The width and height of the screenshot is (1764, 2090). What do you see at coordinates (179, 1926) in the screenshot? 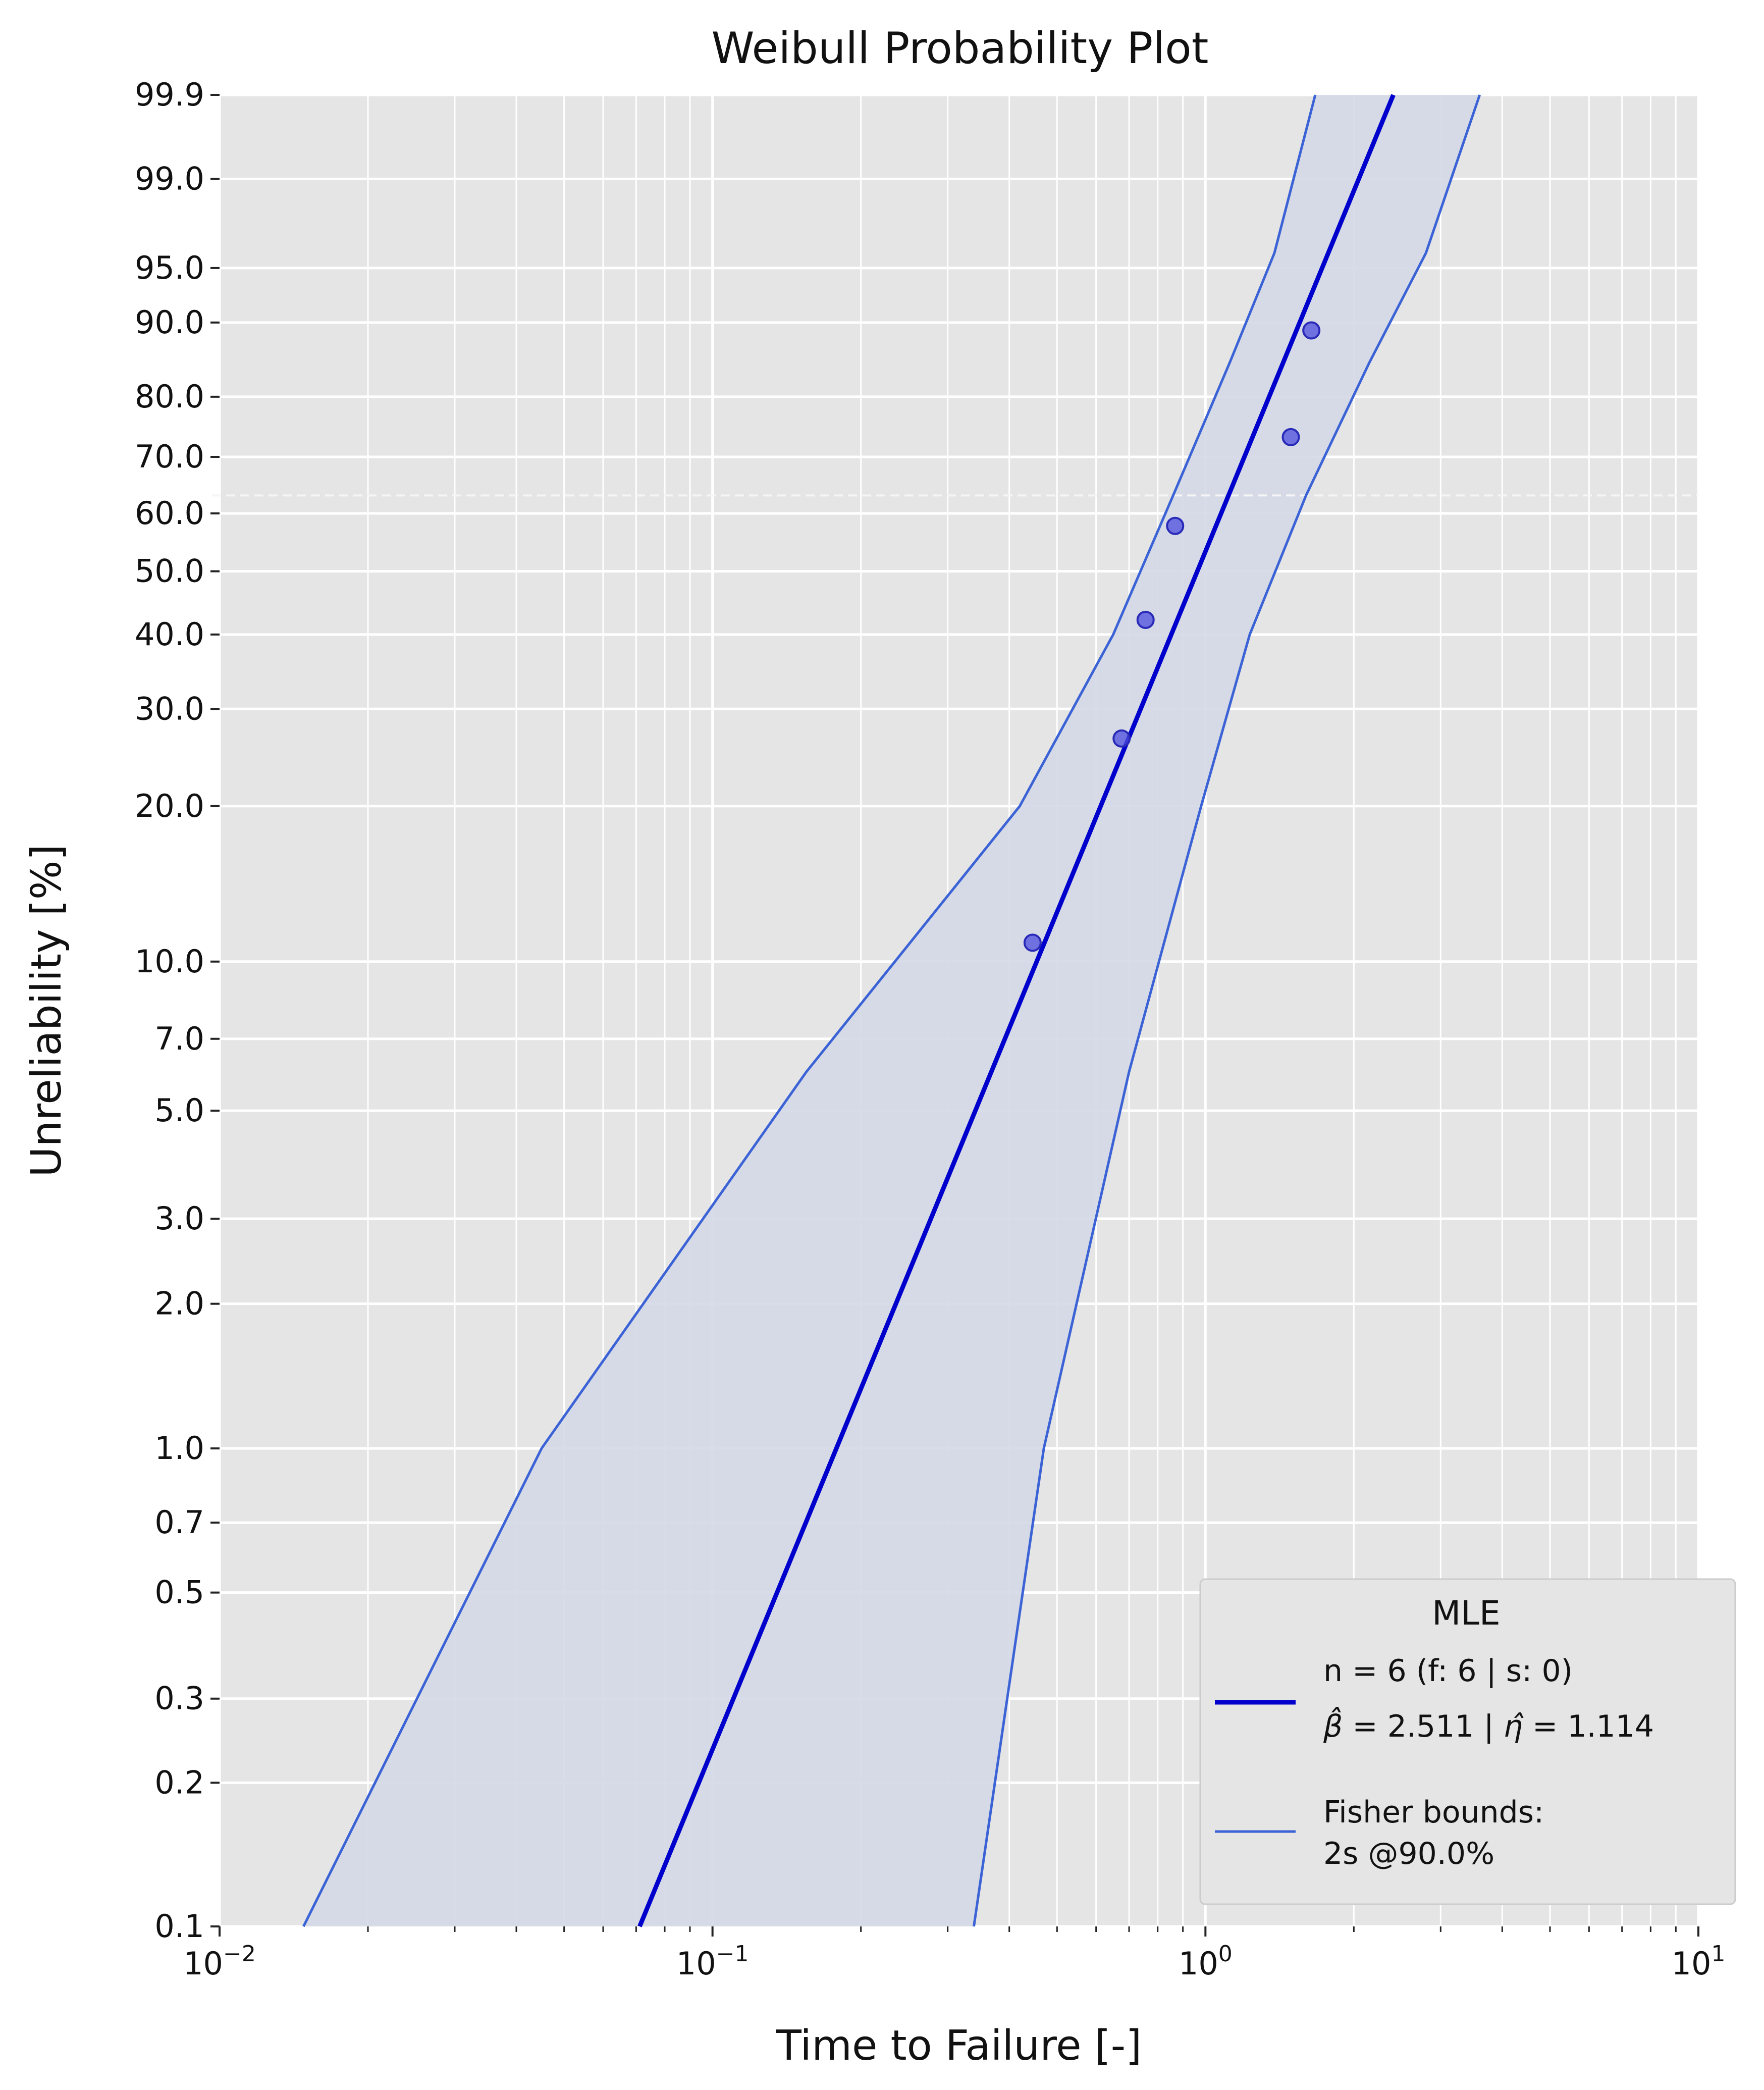
I see `y-tick-label: 0.1` at bounding box center [179, 1926].